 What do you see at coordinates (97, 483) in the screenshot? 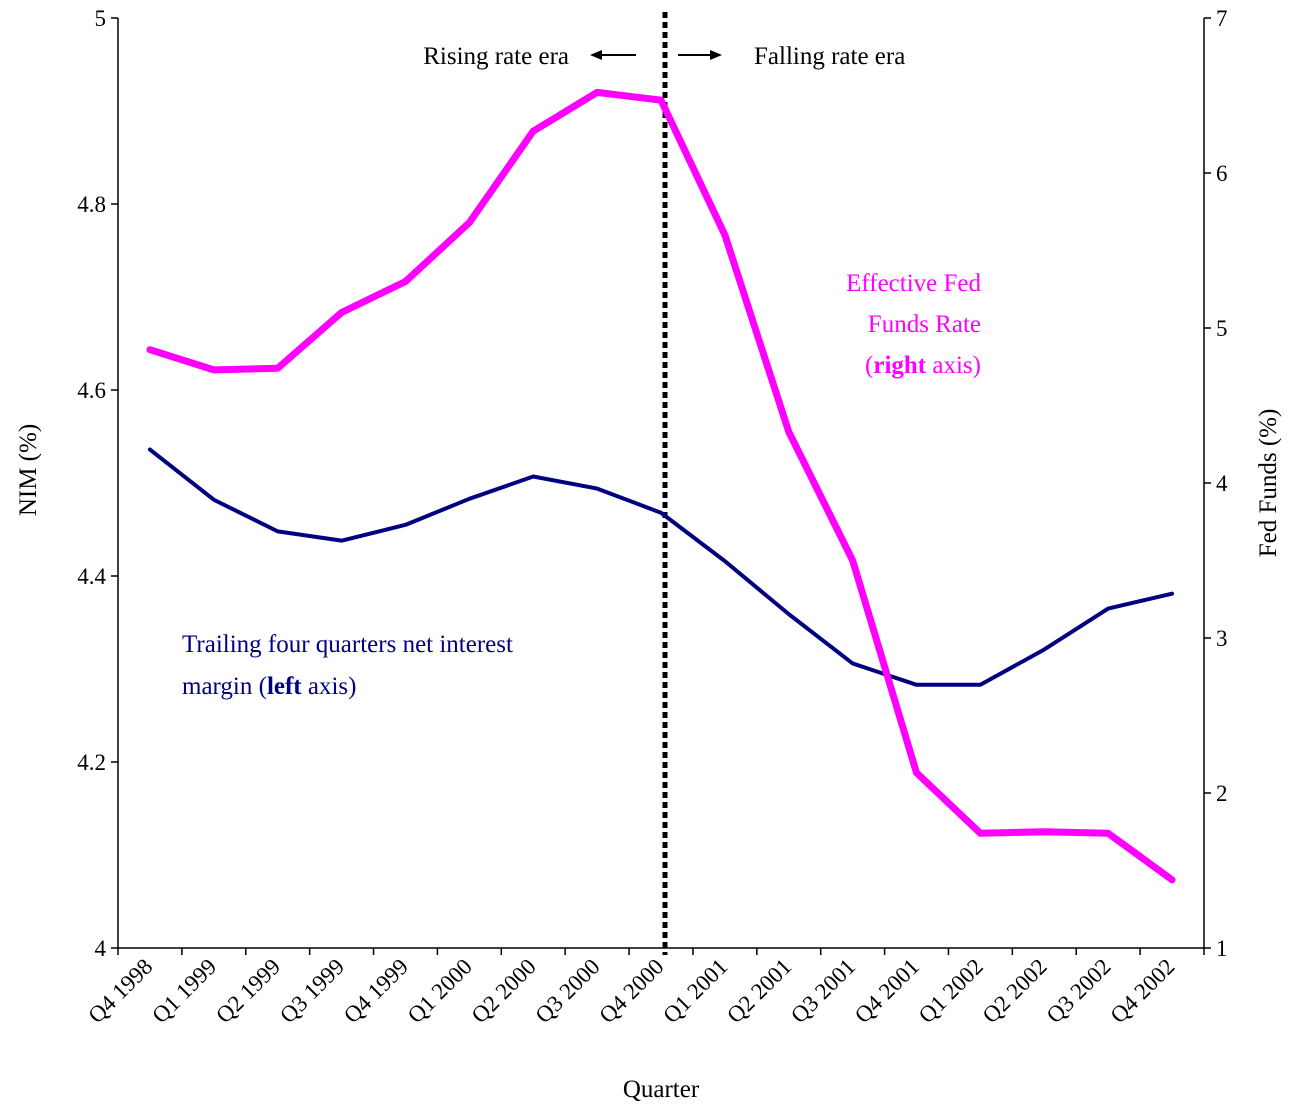
I see `left-y-ticks: 4 4.2 4.4 4.6 4.8 5` at bounding box center [97, 483].